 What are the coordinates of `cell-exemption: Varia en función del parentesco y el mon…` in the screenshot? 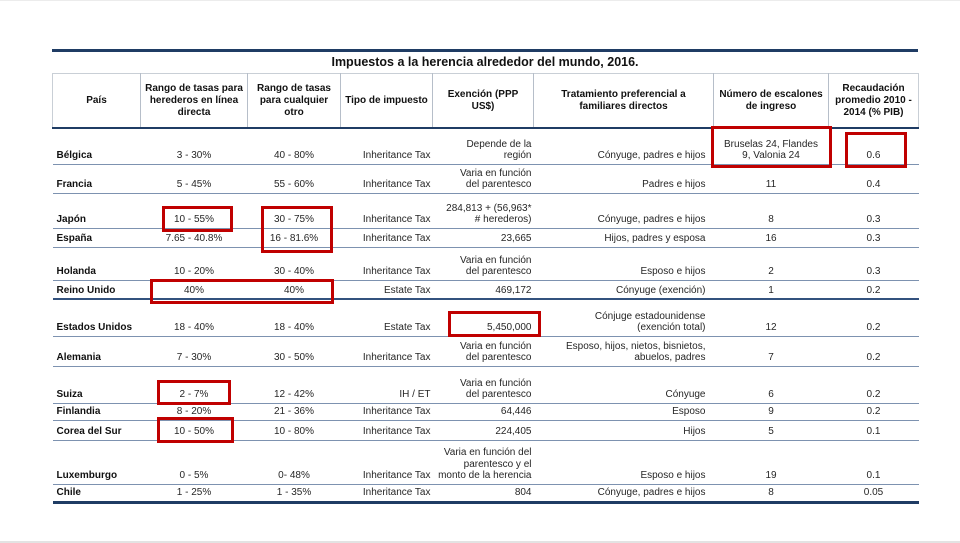 It's located at (483, 462).